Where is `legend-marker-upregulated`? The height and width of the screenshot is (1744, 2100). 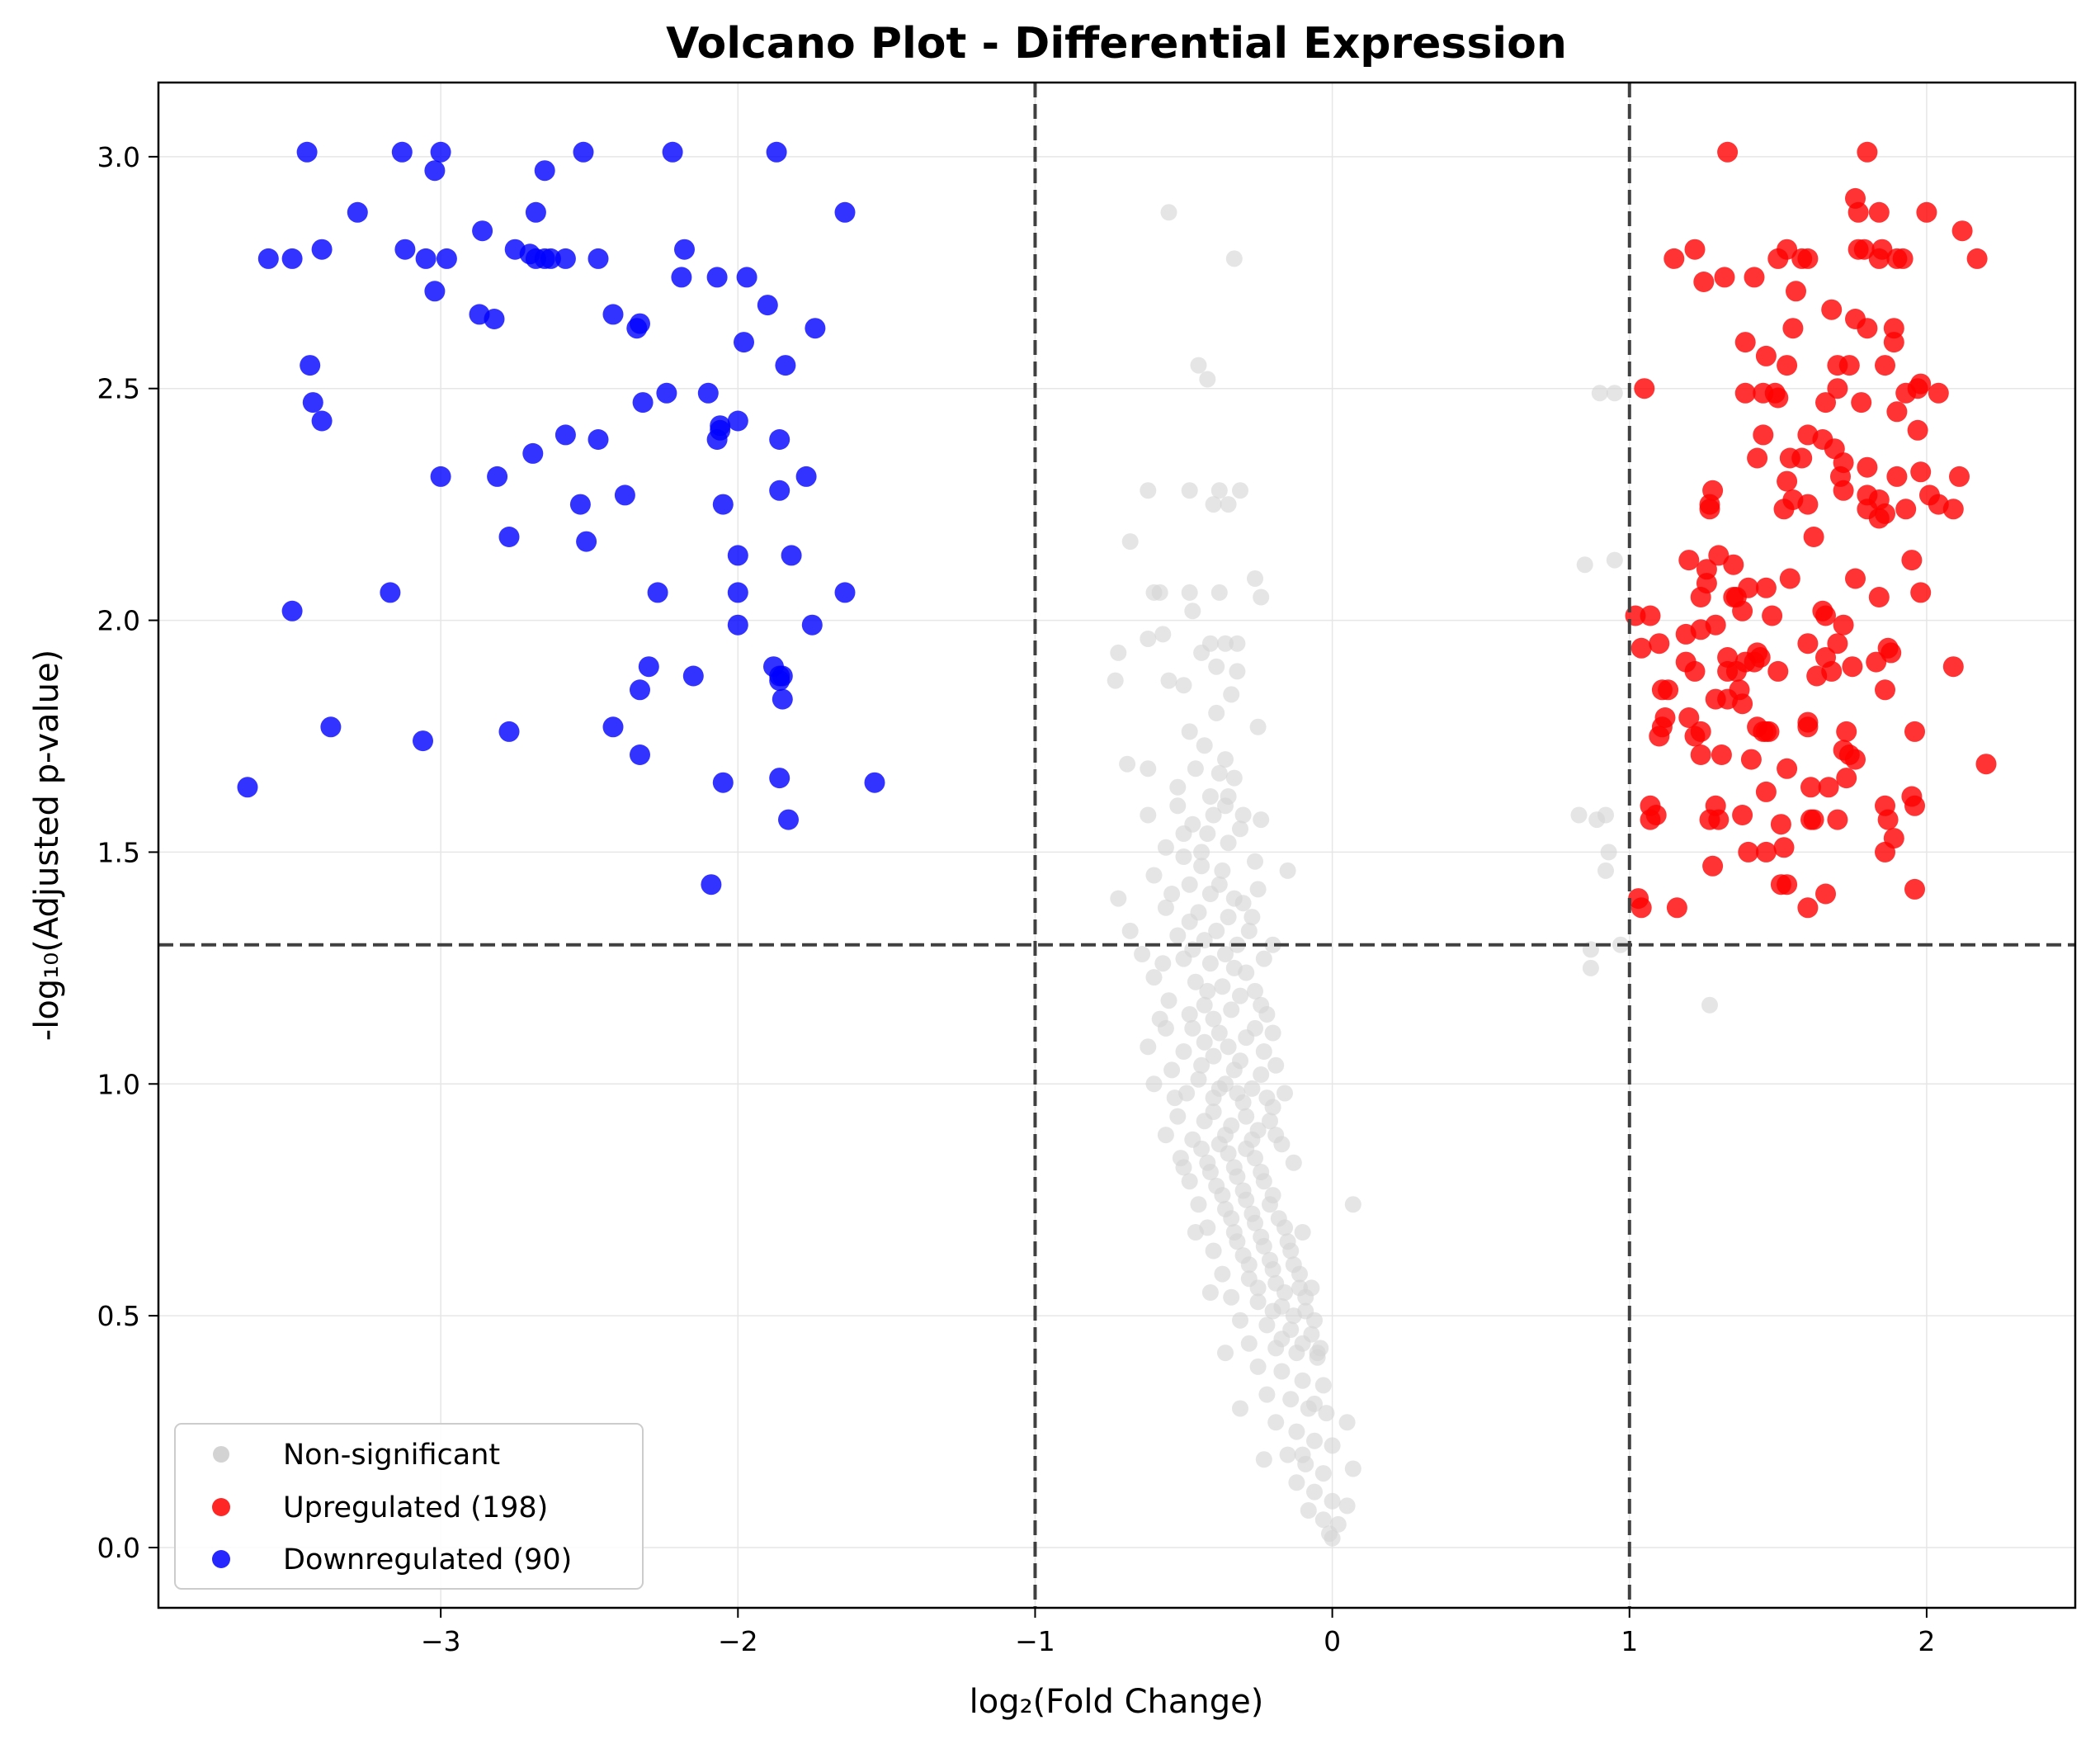
legend-marker-upregulated is located at coordinates (221, 1507).